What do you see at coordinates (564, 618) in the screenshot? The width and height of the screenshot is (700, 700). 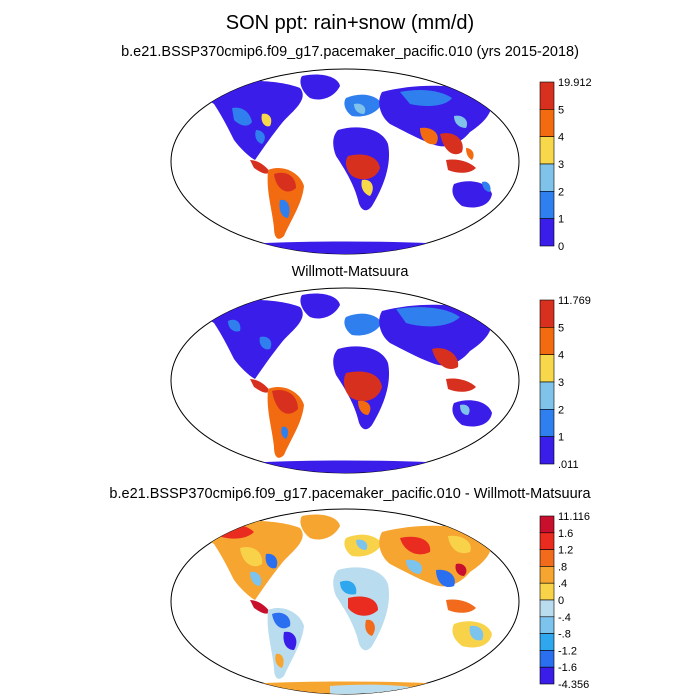 I see `colorbar-label: -.4` at bounding box center [564, 618].